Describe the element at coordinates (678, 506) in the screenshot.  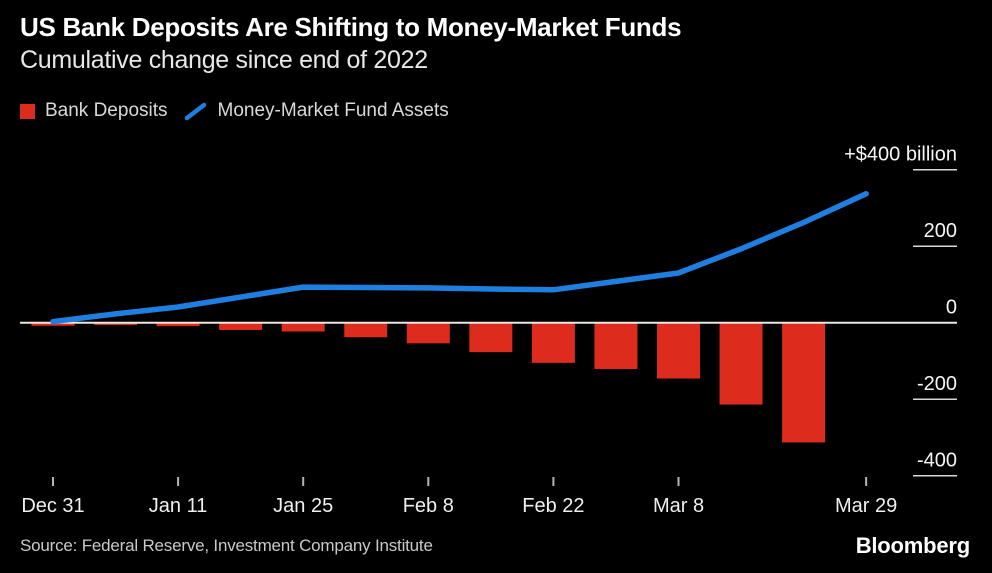
I see `x-axis-label: Mar 8` at that location.